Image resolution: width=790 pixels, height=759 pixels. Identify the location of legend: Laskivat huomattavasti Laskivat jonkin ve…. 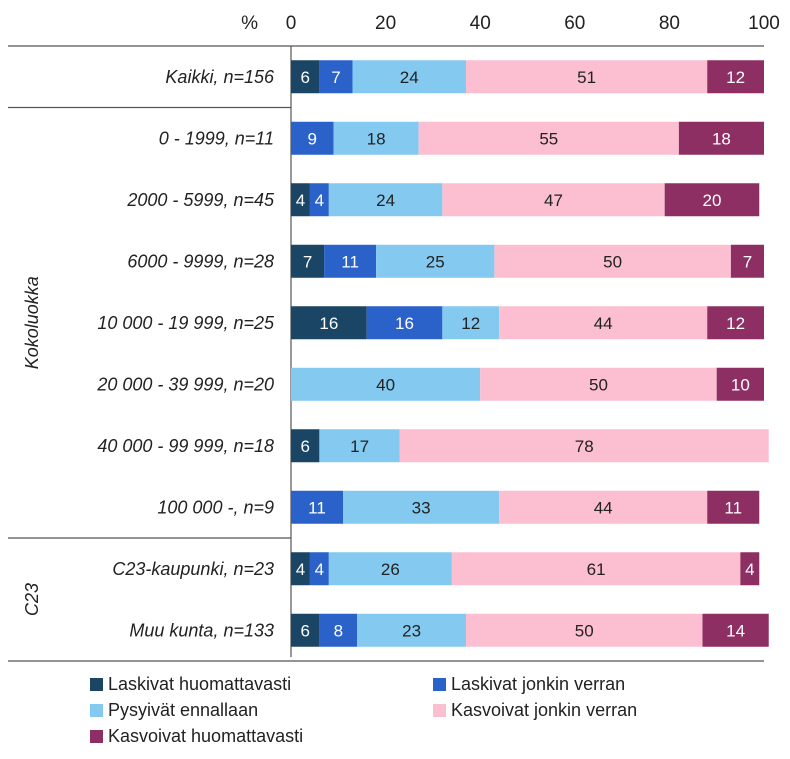
(363, 710).